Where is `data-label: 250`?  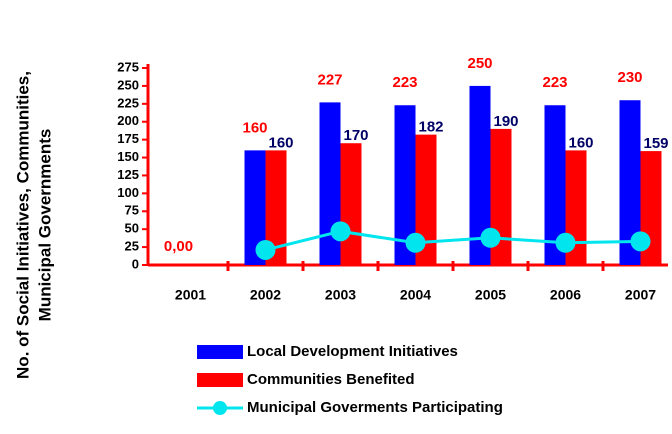 data-label: 250 is located at coordinates (479, 63).